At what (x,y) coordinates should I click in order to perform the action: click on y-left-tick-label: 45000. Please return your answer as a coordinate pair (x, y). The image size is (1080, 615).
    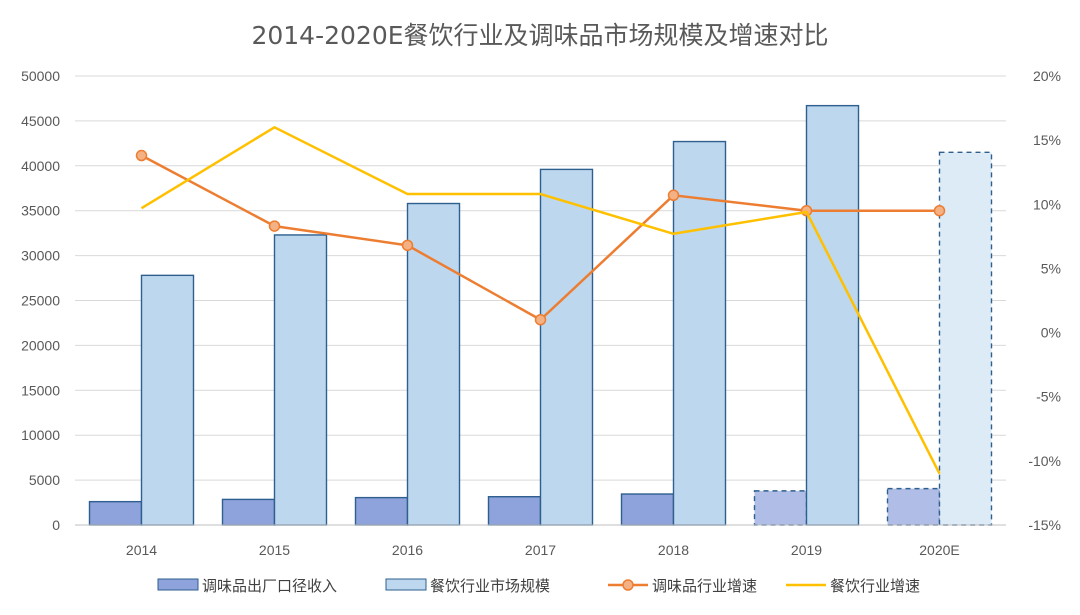
    Looking at the image, I should click on (40, 121).